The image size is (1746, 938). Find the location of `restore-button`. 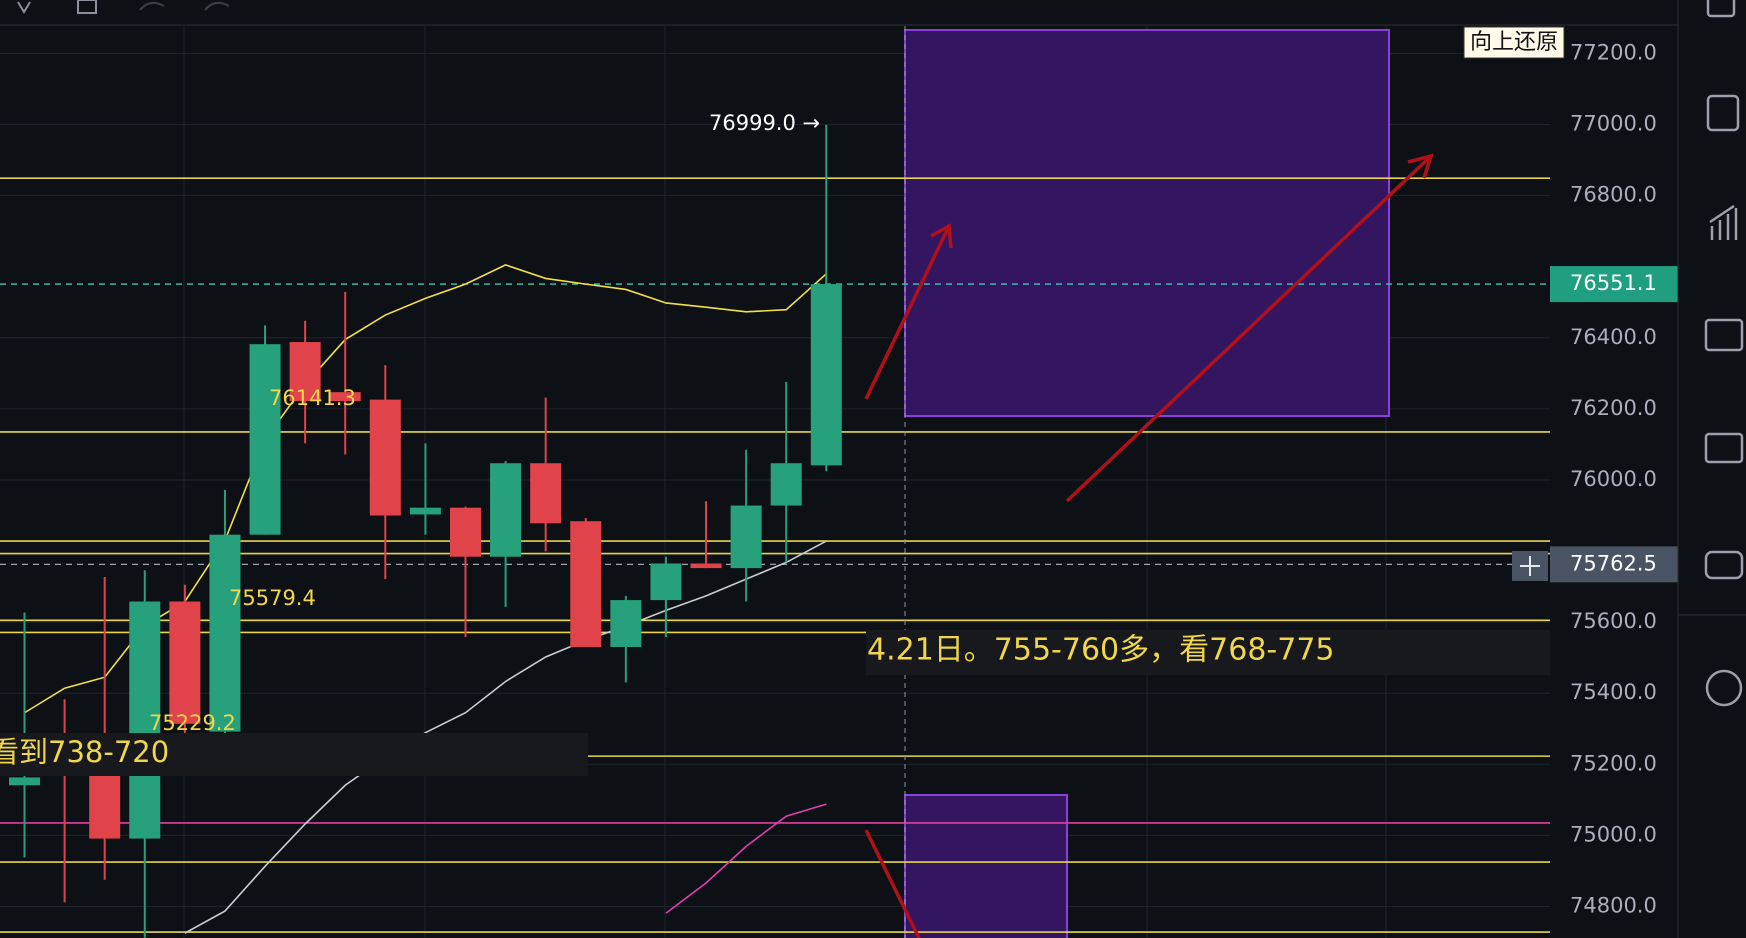

restore-button is located at coordinates (1514, 42).